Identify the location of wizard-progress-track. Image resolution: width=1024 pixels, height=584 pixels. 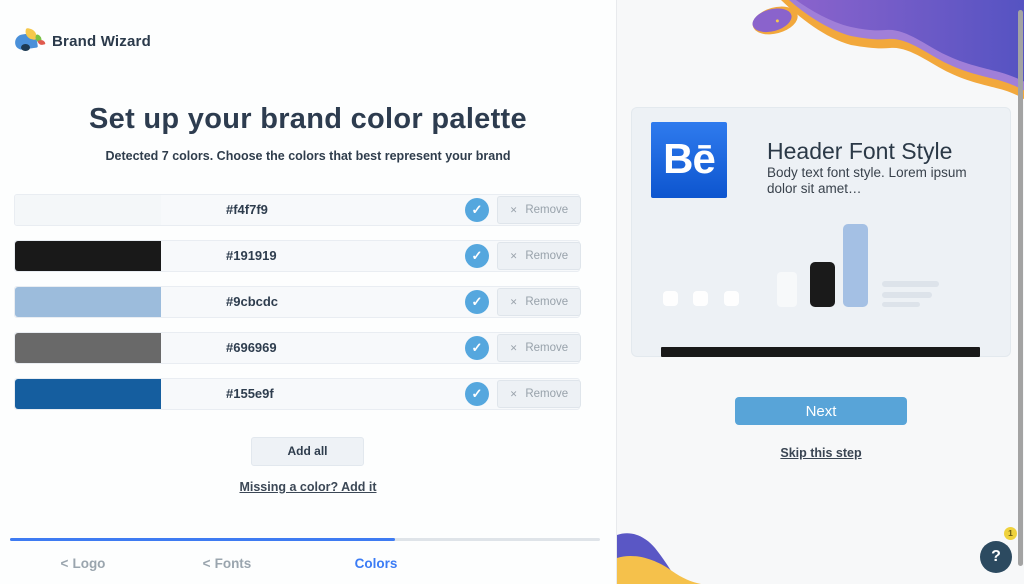
(305, 539).